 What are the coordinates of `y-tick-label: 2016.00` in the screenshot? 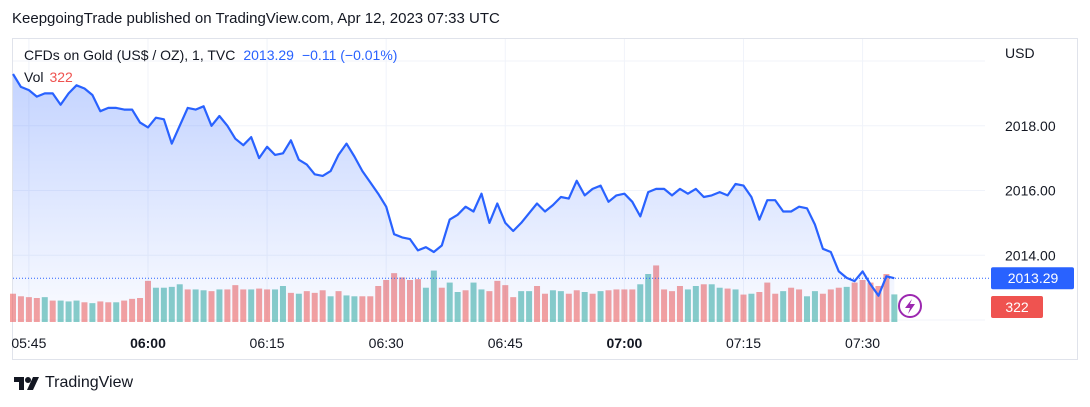 It's located at (1030, 191).